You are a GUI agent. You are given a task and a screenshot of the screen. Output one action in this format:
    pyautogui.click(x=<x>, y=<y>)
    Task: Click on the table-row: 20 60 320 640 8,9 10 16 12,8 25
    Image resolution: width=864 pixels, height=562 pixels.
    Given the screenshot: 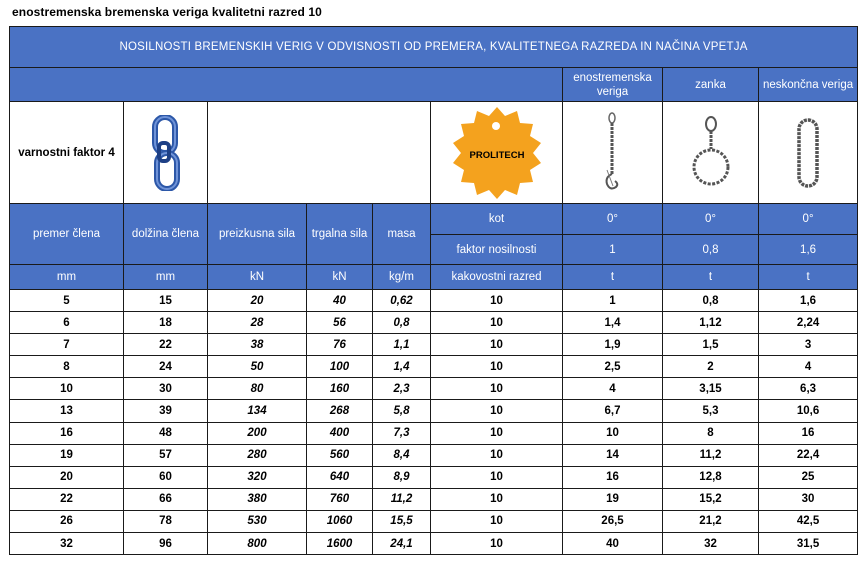 What is the action you would take?
    pyautogui.click(x=434, y=477)
    